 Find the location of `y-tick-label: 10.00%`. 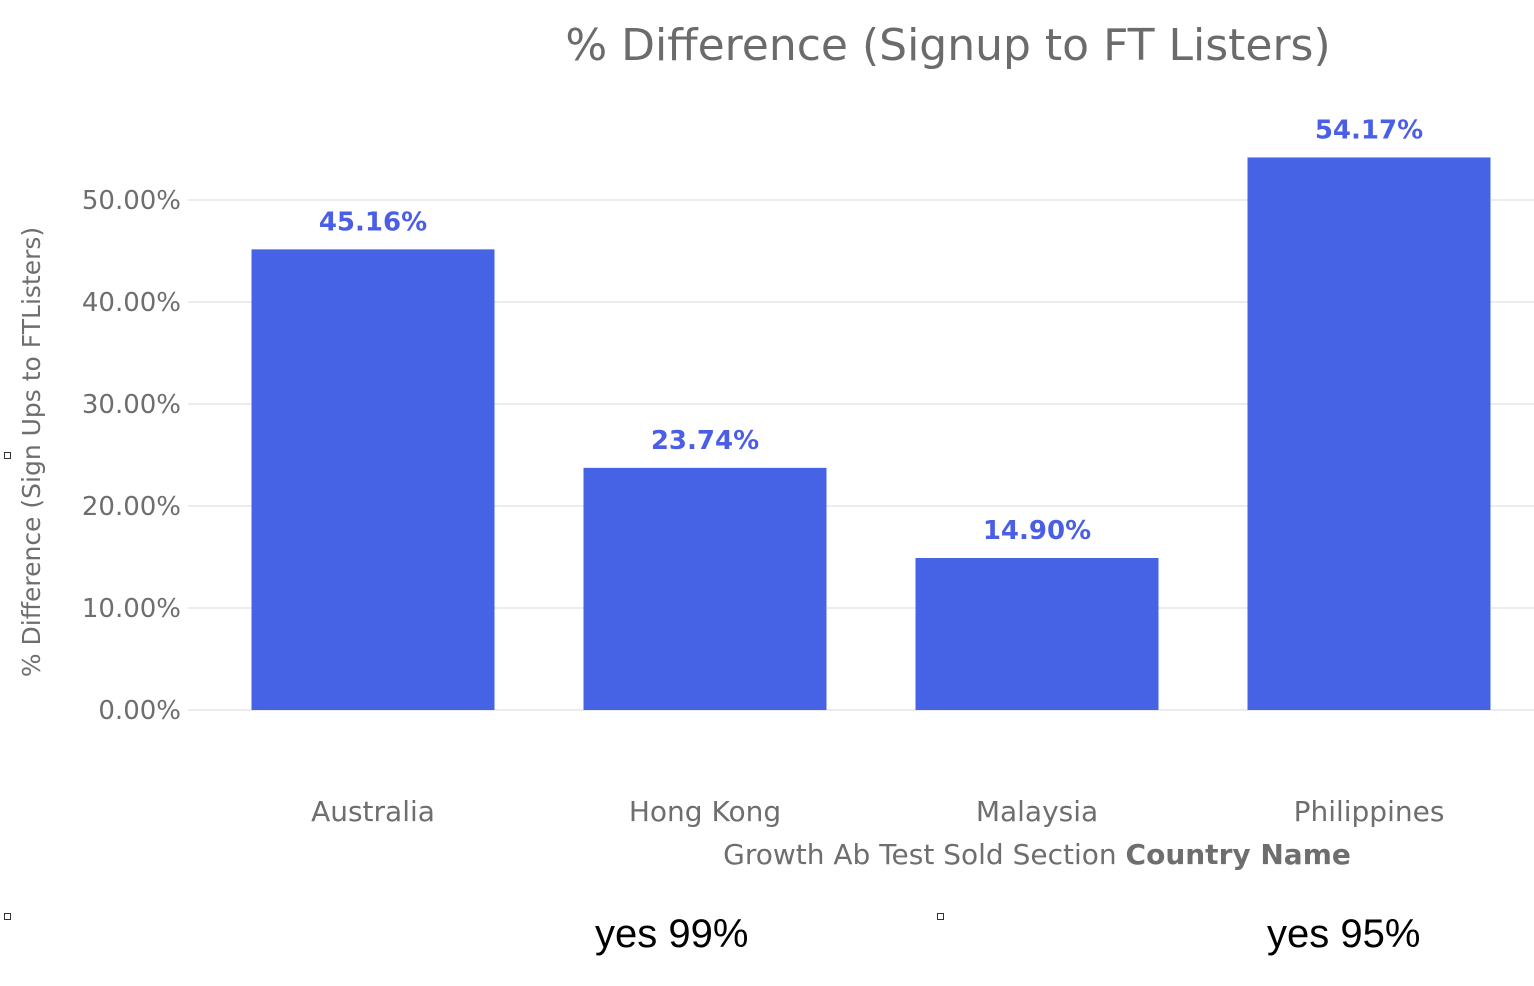

y-tick-label: 10.00% is located at coordinates (131, 609).